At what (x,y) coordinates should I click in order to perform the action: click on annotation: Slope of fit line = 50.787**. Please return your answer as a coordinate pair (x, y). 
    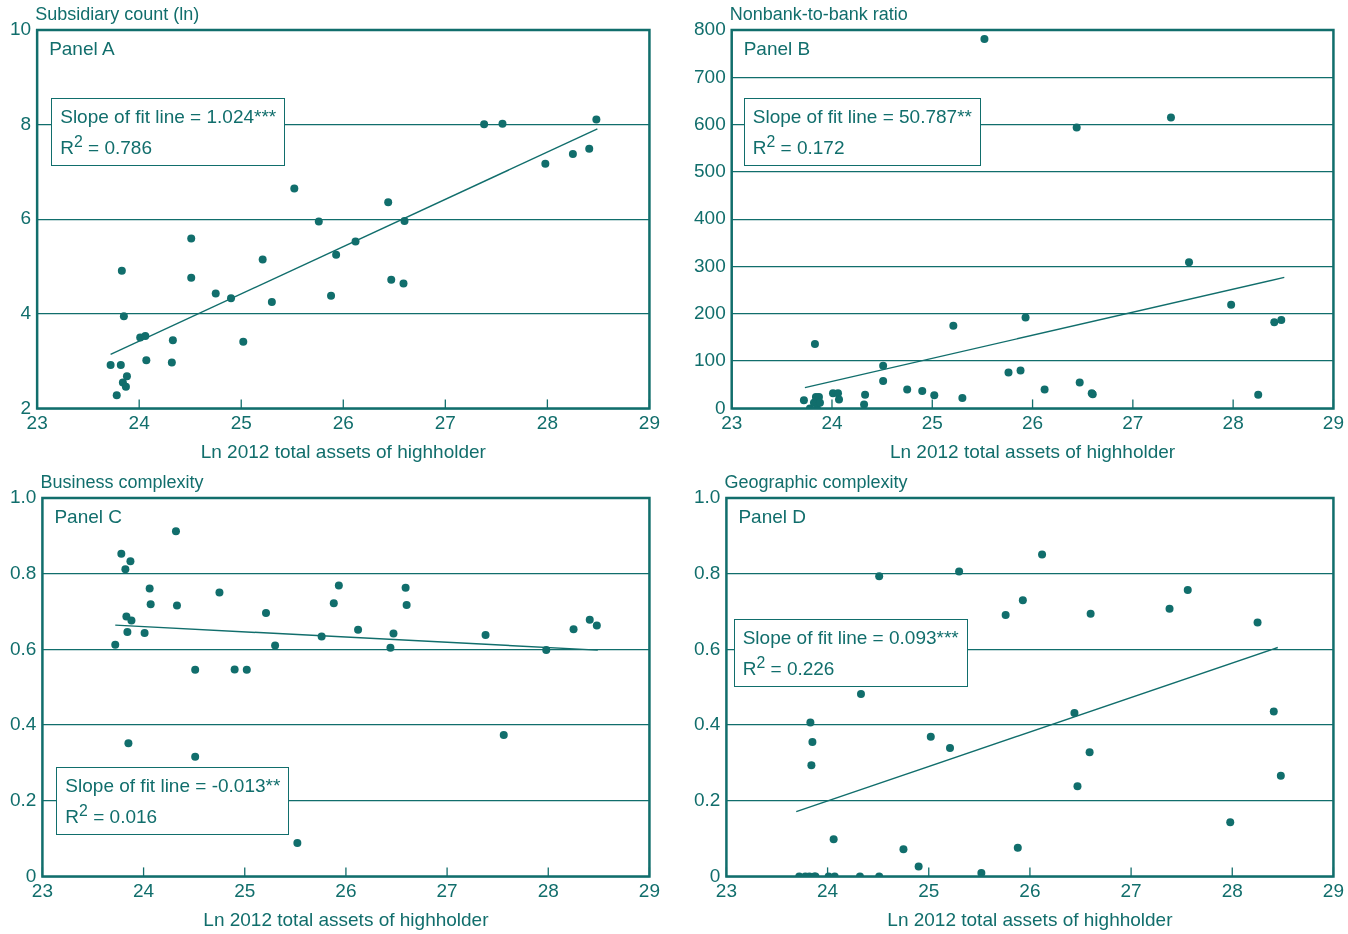
    Looking at the image, I should click on (862, 117).